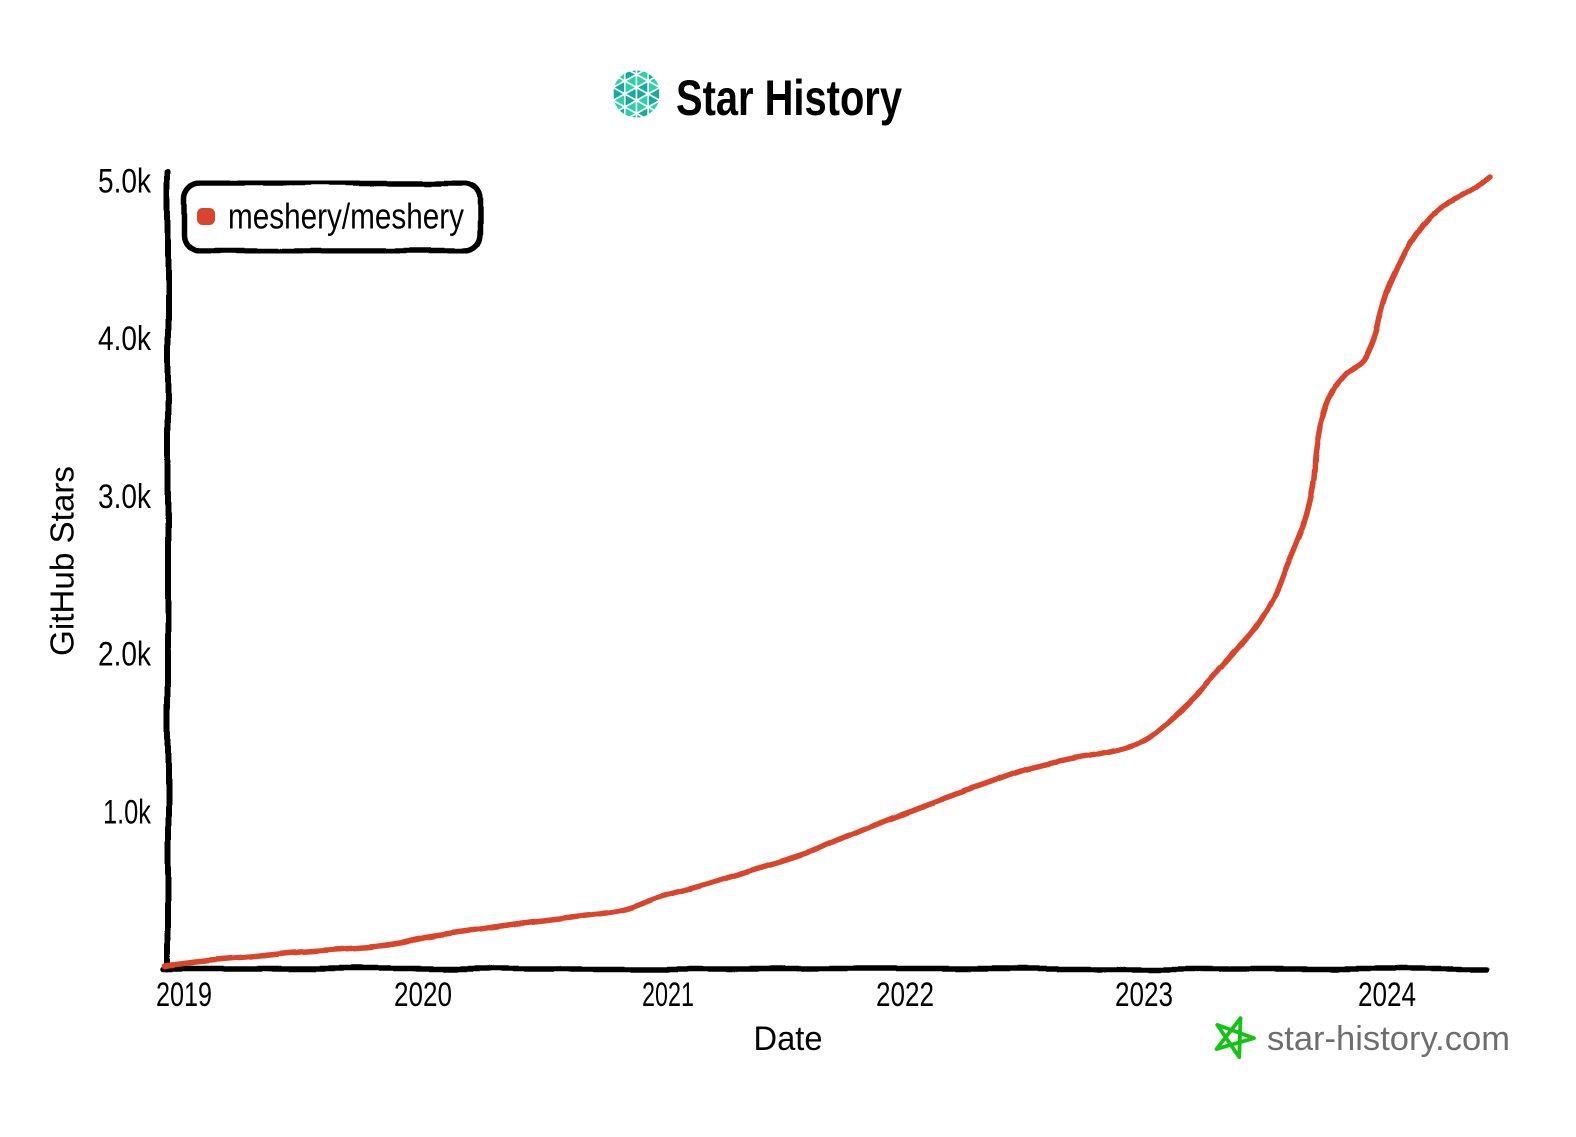 The height and width of the screenshot is (1137, 1576). What do you see at coordinates (125, 181) in the screenshot?
I see `svg-text: 5.0k` at bounding box center [125, 181].